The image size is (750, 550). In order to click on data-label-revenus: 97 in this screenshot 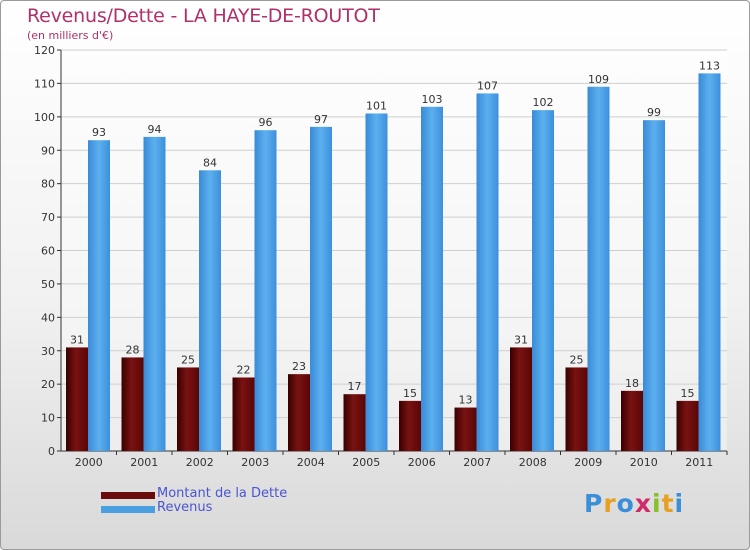, I will do `click(321, 119)`.